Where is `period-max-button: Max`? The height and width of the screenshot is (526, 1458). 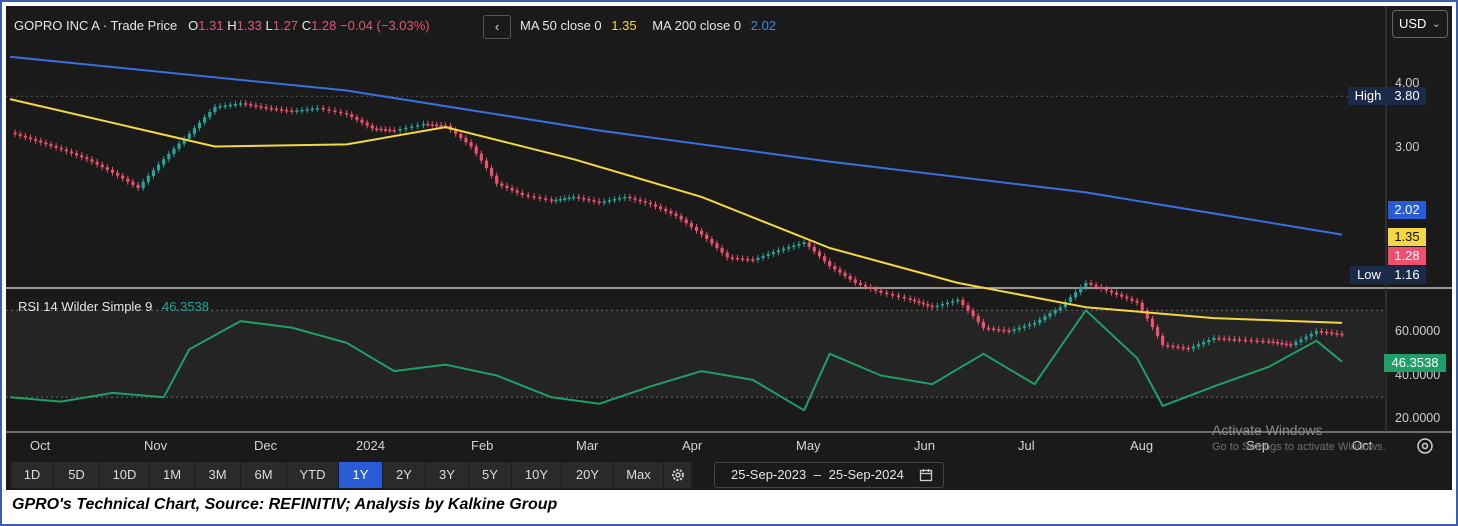 period-max-button: Max is located at coordinates (639, 475).